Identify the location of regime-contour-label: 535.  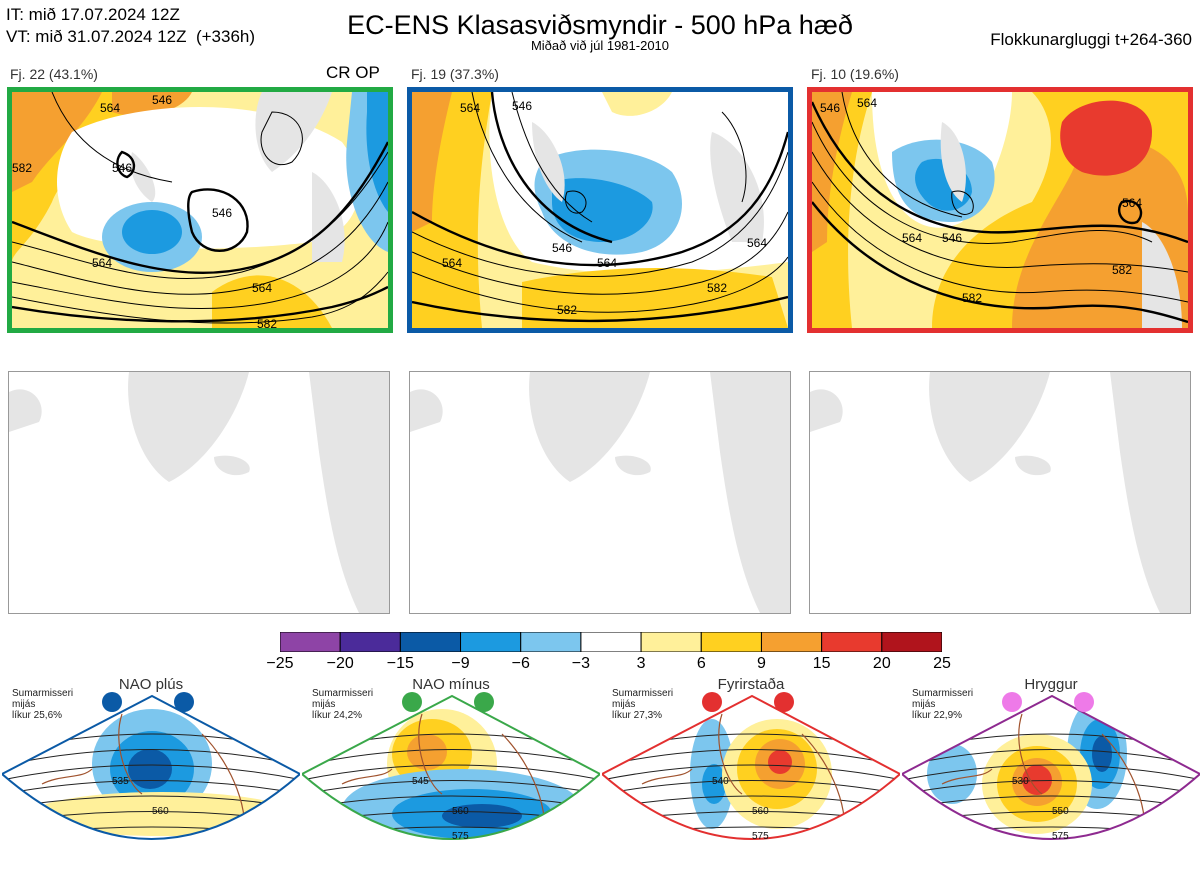
(120, 781).